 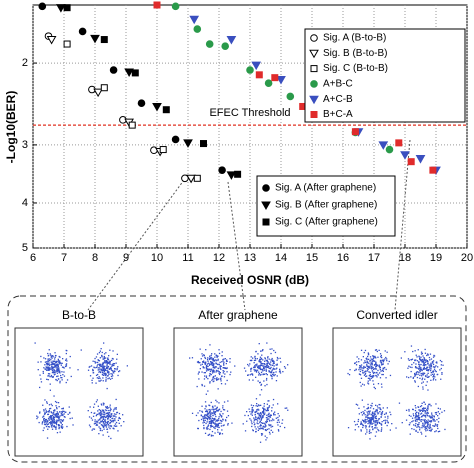 What do you see at coordinates (355, 68) in the screenshot?
I see `legend-label: Sig. C (B-to-B)` at bounding box center [355, 68].